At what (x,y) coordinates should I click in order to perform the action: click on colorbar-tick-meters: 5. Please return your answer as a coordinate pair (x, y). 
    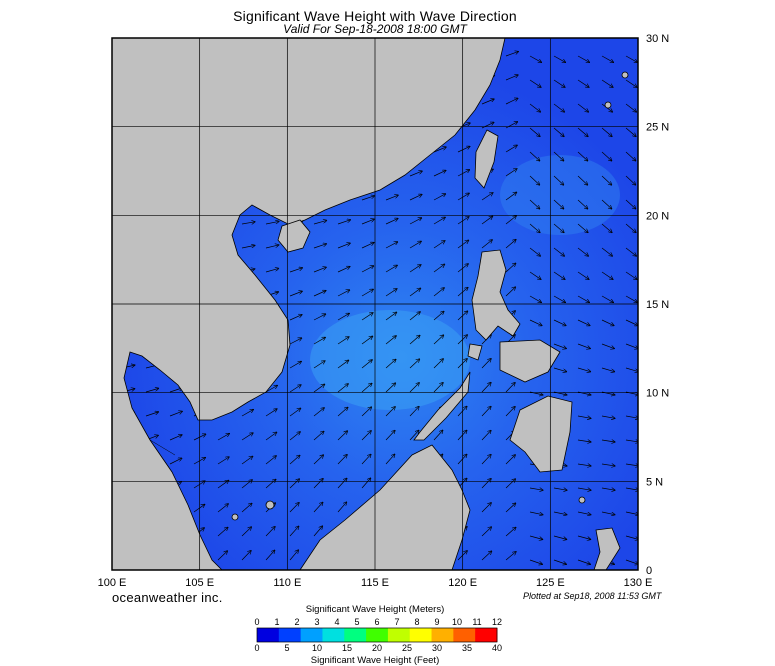
    Looking at the image, I should click on (357, 622).